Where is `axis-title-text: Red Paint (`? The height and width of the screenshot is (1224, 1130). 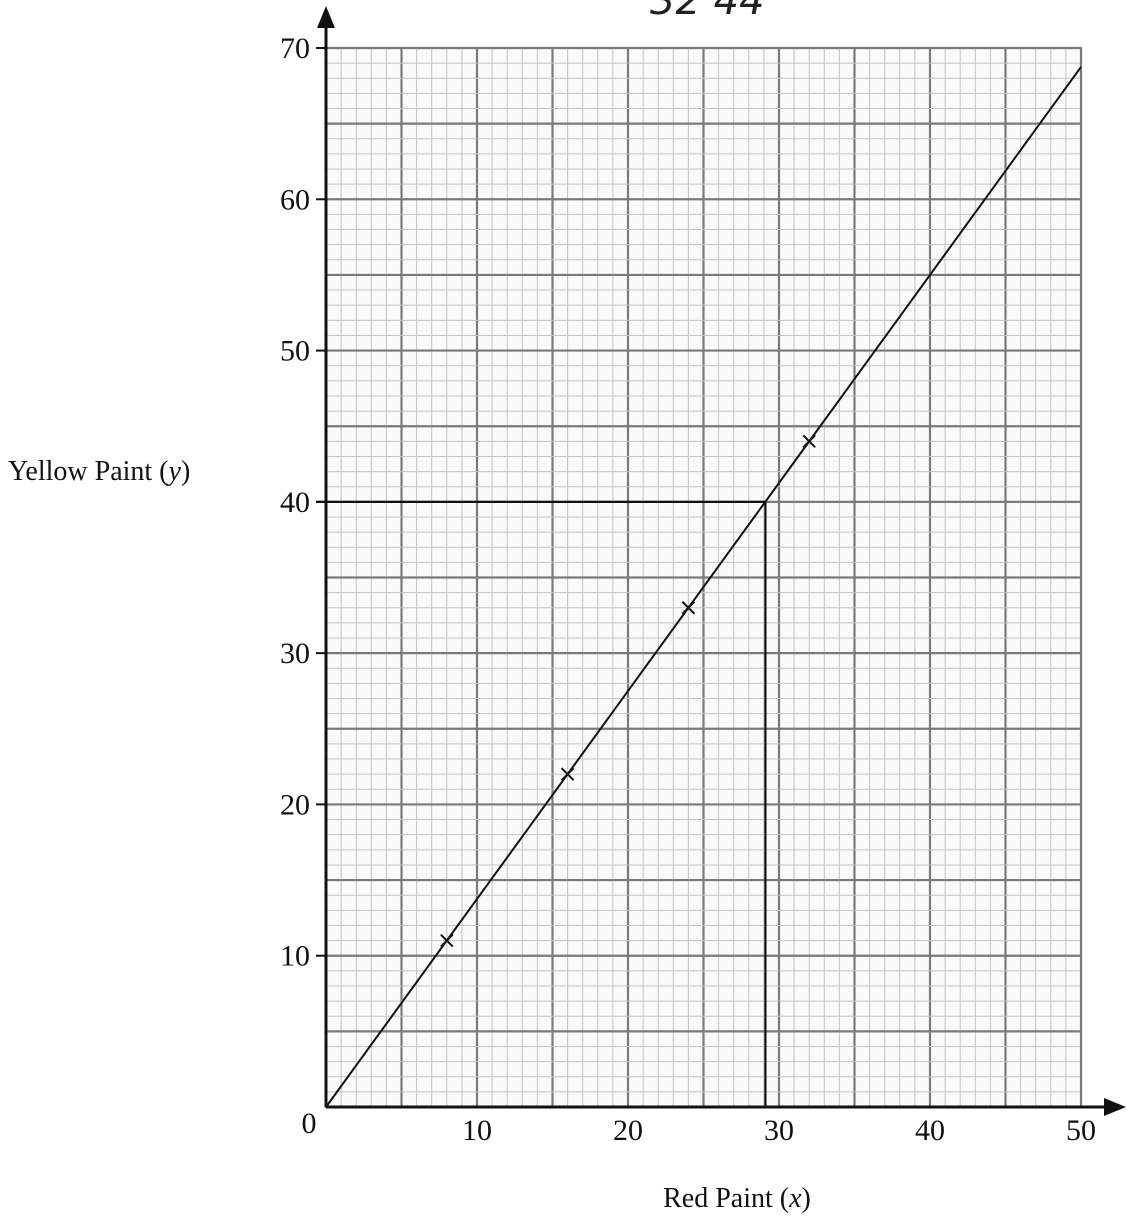 axis-title-text: Red Paint ( is located at coordinates (726, 1198).